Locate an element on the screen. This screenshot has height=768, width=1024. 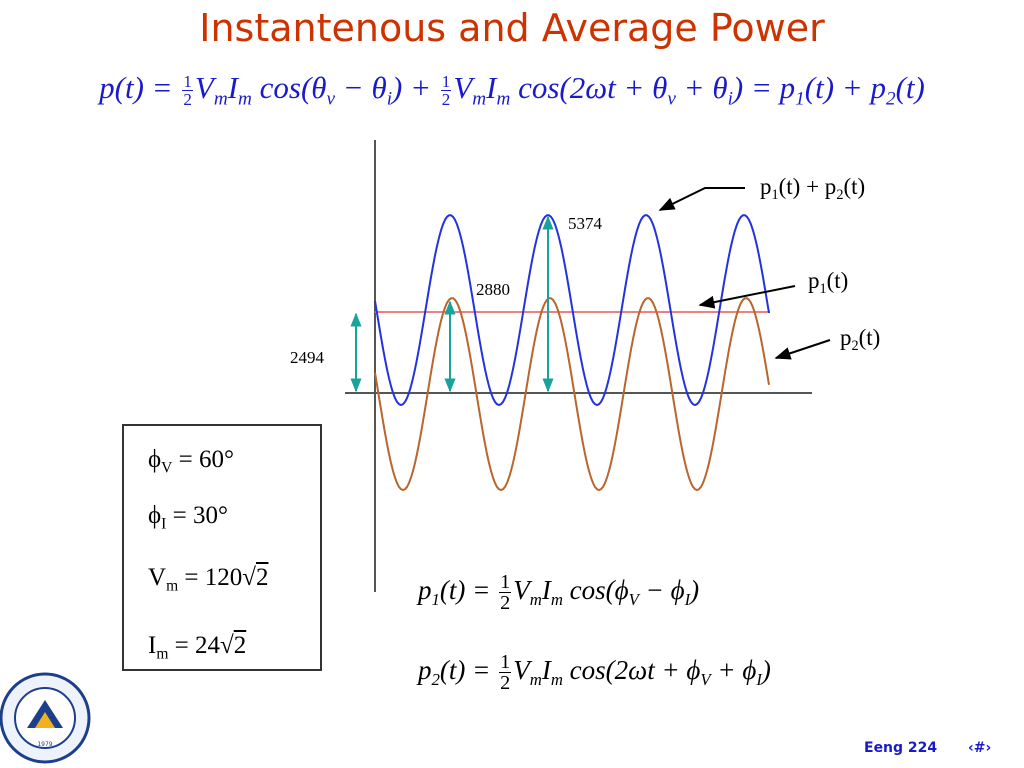
math-token: cos(2ωt + θ is located at coordinates (589, 87).